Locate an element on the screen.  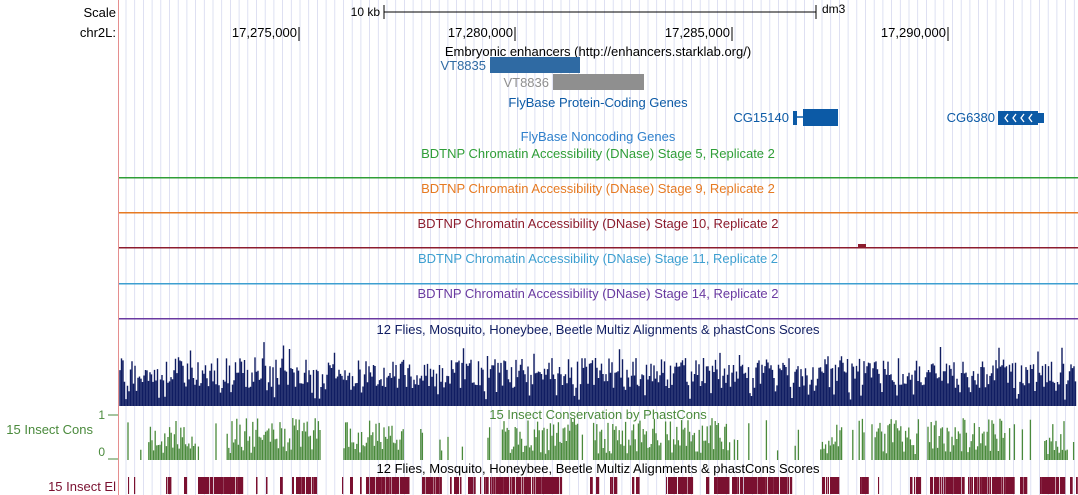
phastcons-bars is located at coordinates (601, 439).